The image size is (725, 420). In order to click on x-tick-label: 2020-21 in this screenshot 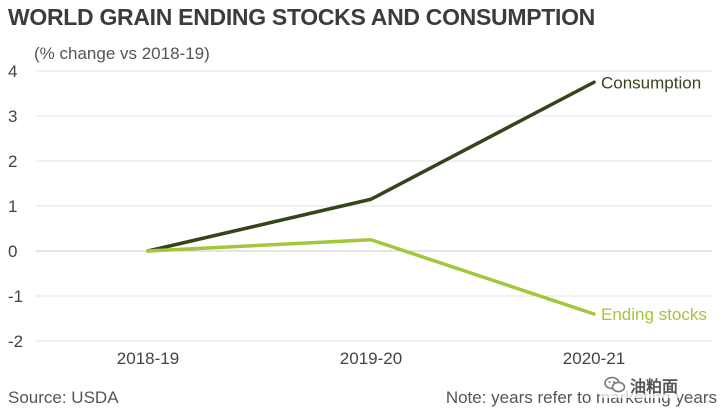, I will do `click(594, 358)`.